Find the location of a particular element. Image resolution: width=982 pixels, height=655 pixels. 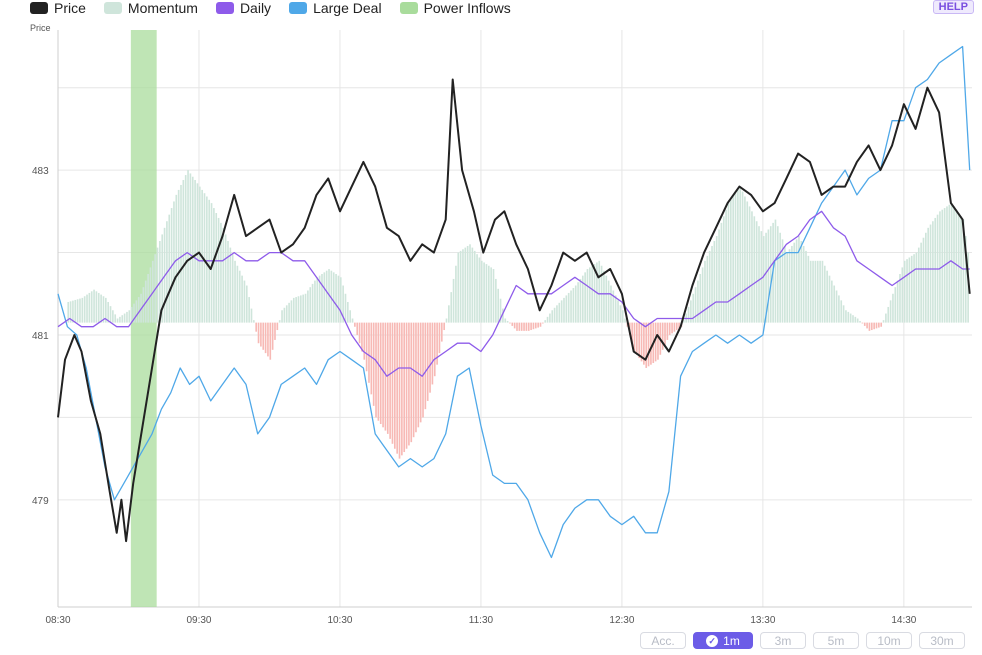

timeframe-selector: Acc. ✓ 1m 3m 5m 10m 30m is located at coordinates (802, 640).